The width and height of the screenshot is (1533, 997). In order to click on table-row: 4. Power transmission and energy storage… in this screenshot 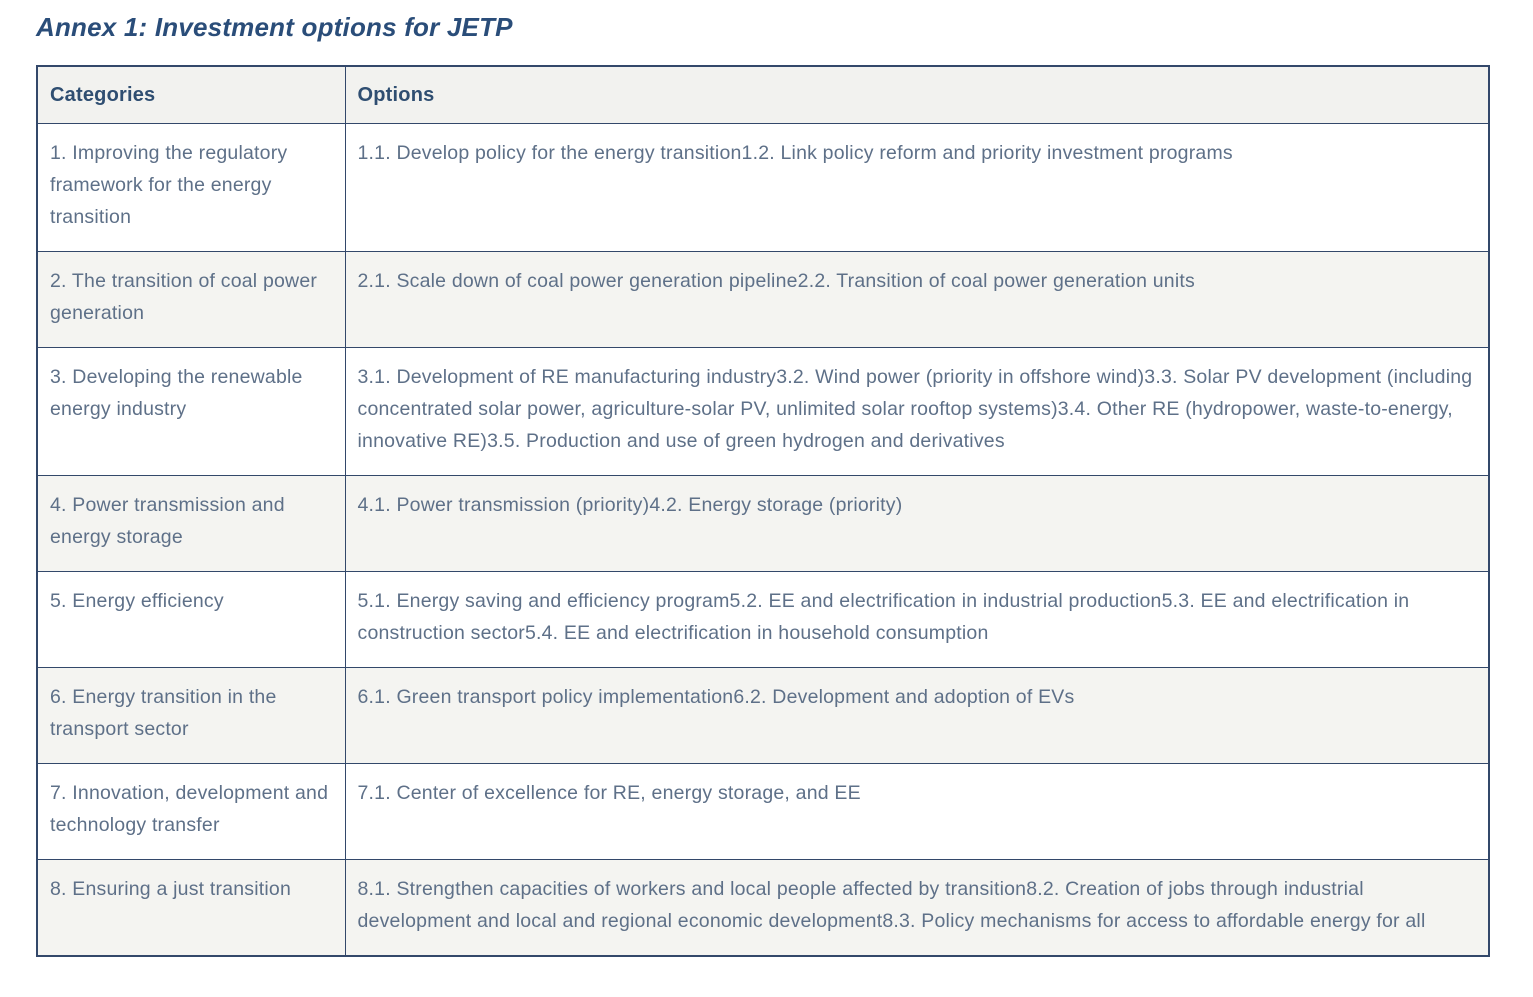, I will do `click(763, 523)`.